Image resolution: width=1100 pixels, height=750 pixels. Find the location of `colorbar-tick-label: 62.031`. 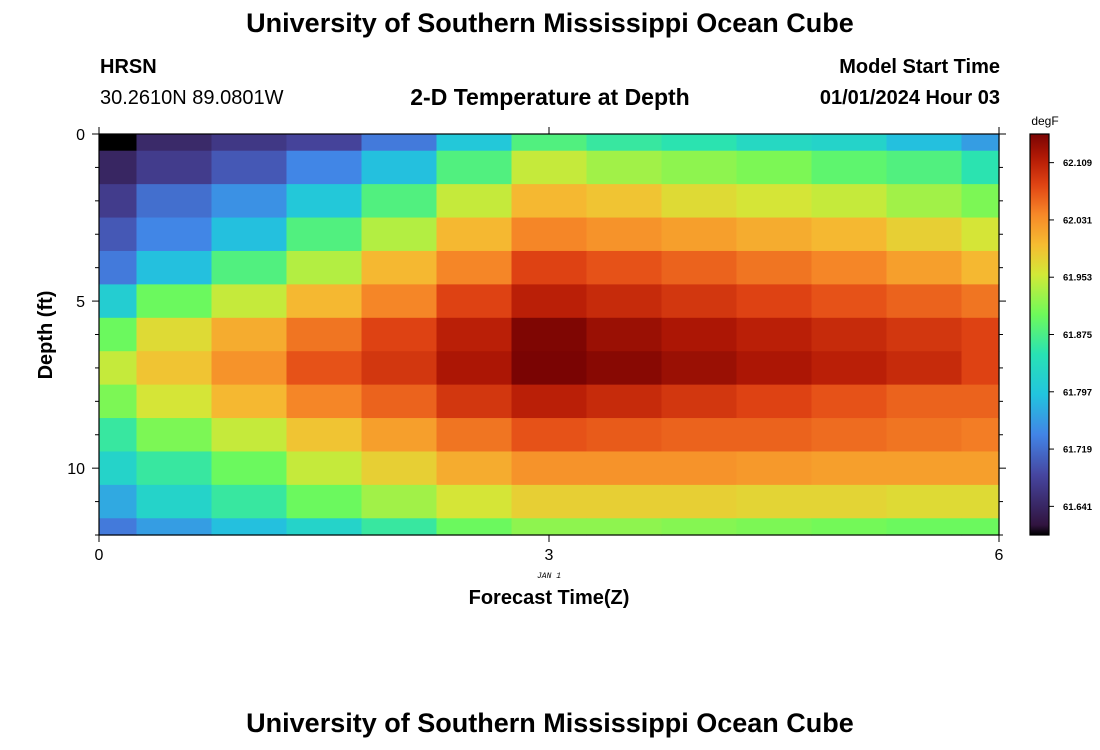

colorbar-tick-label: 62.031 is located at coordinates (1078, 220).